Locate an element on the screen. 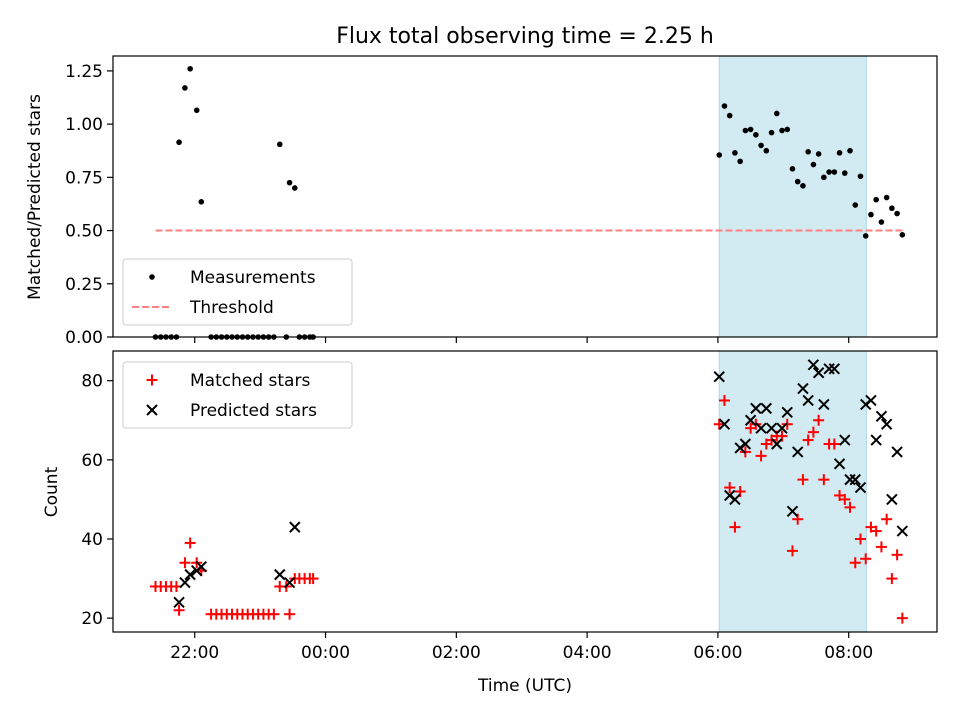 The width and height of the screenshot is (960, 720). y-tick-label: 60 is located at coordinates (92, 461).